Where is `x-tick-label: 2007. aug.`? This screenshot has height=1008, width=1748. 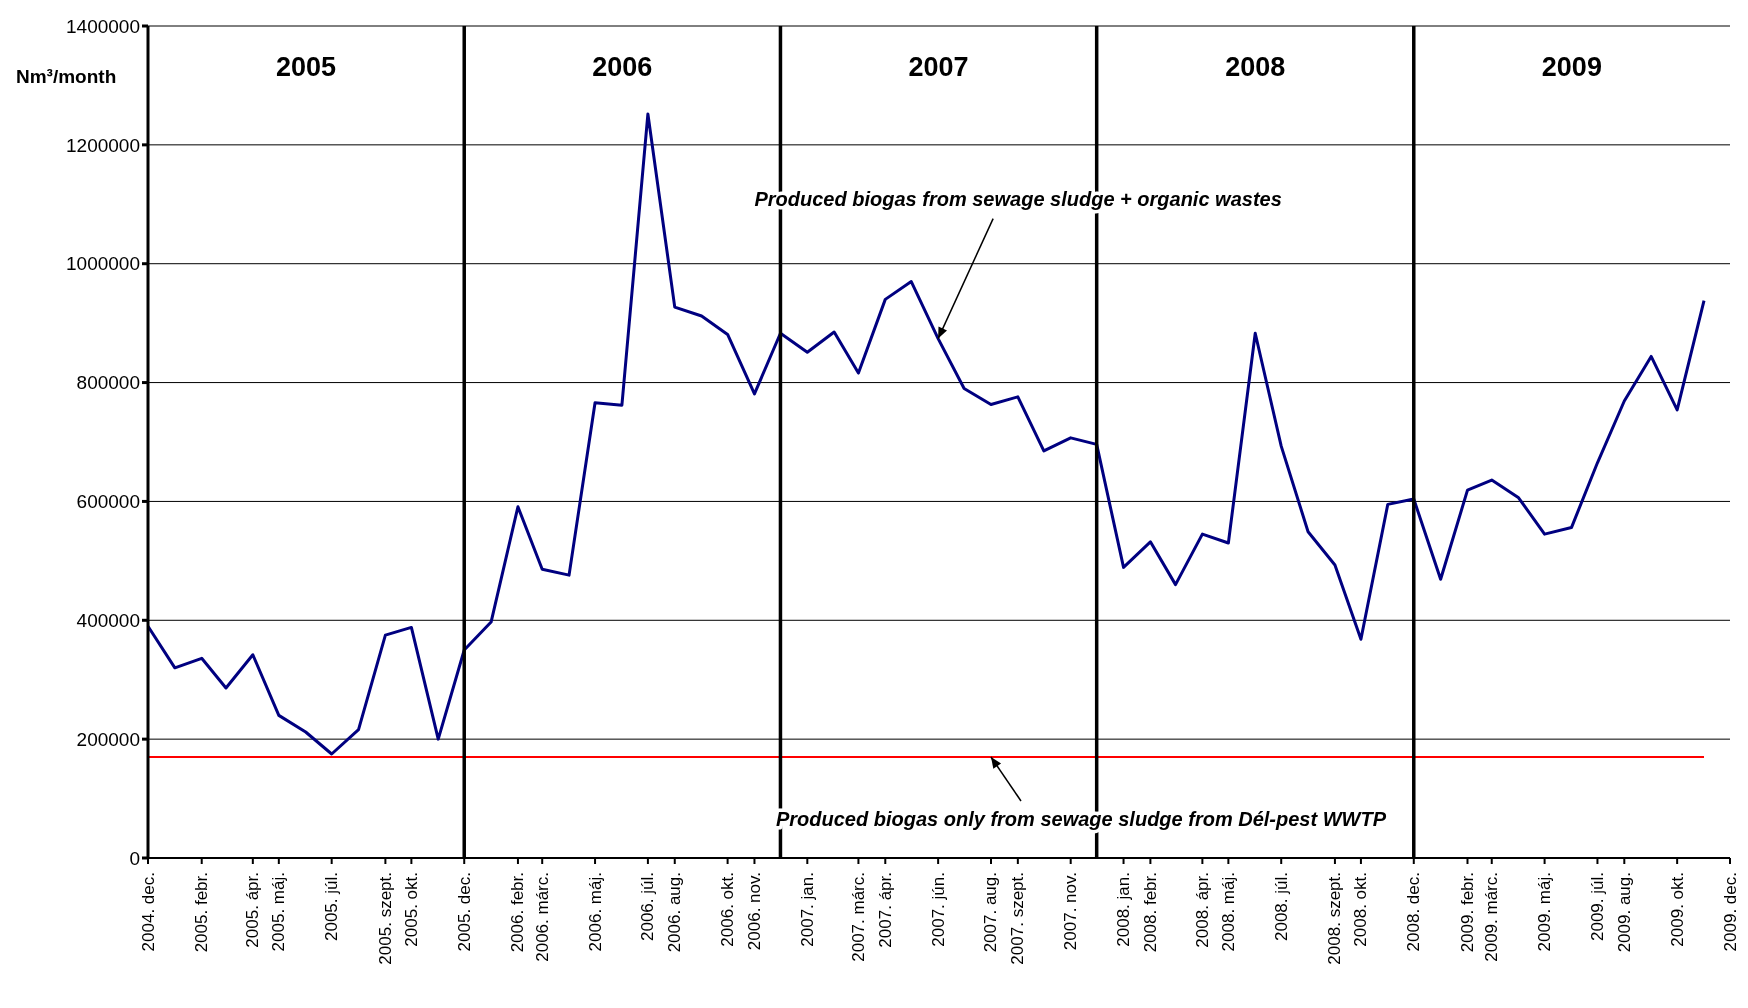 x-tick-label: 2007. aug. is located at coordinates (991, 912).